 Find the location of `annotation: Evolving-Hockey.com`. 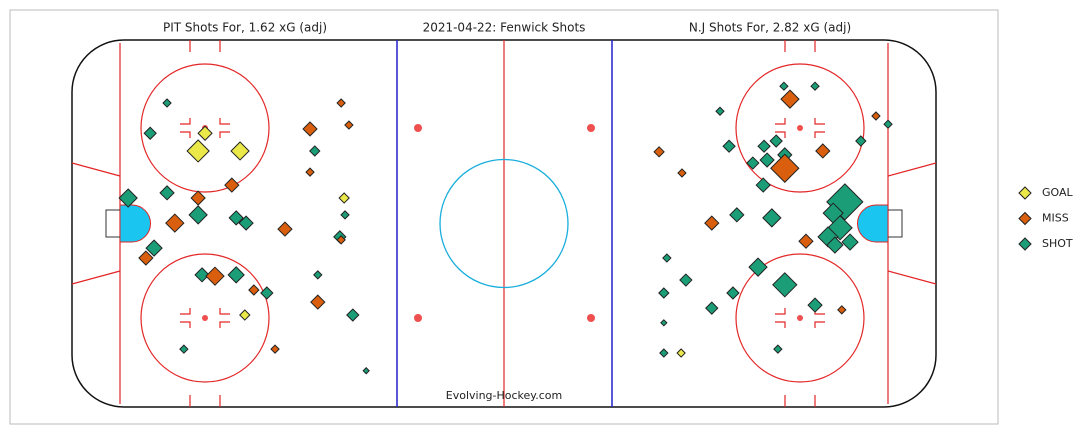

annotation: Evolving-Hockey.com is located at coordinates (504, 395).